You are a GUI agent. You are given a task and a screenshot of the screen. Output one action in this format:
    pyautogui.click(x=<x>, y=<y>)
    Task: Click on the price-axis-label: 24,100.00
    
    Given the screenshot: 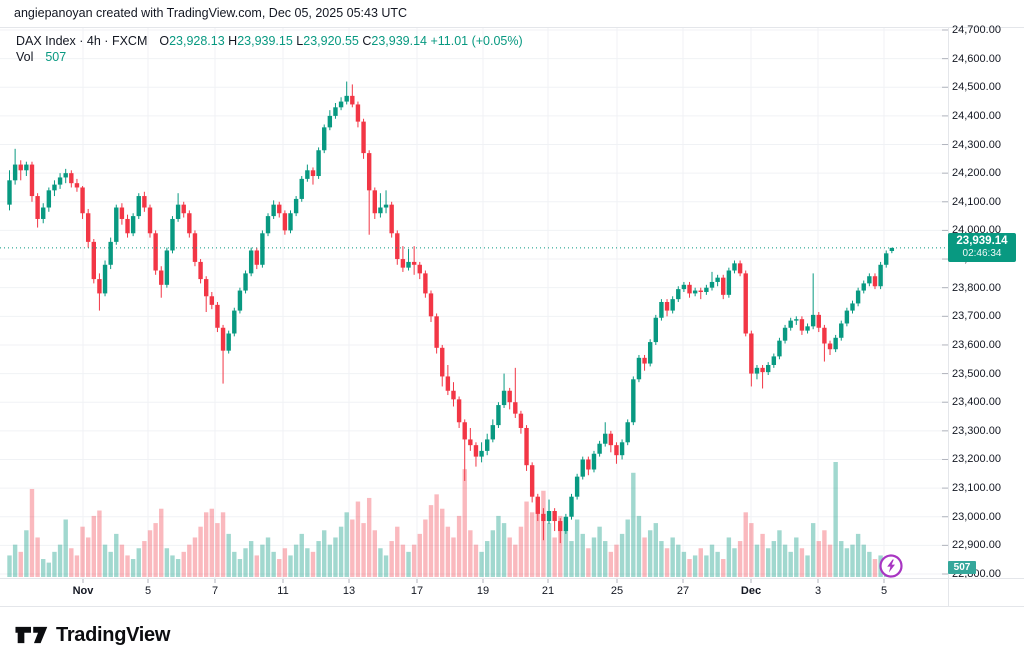 What is the action you would take?
    pyautogui.click(x=976, y=201)
    